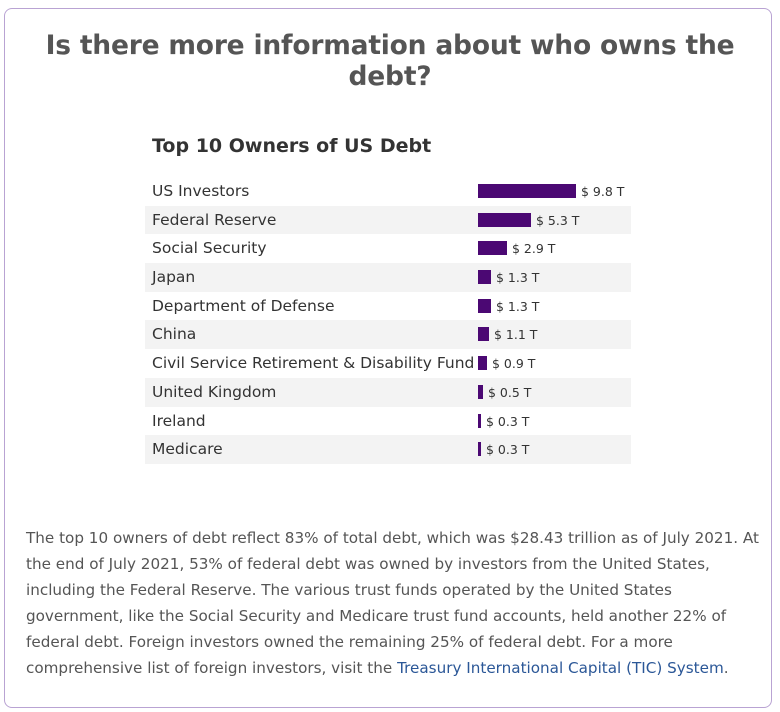  I want to click on bar-row: Federal Reserve $ 5.3 T, so click(388, 220).